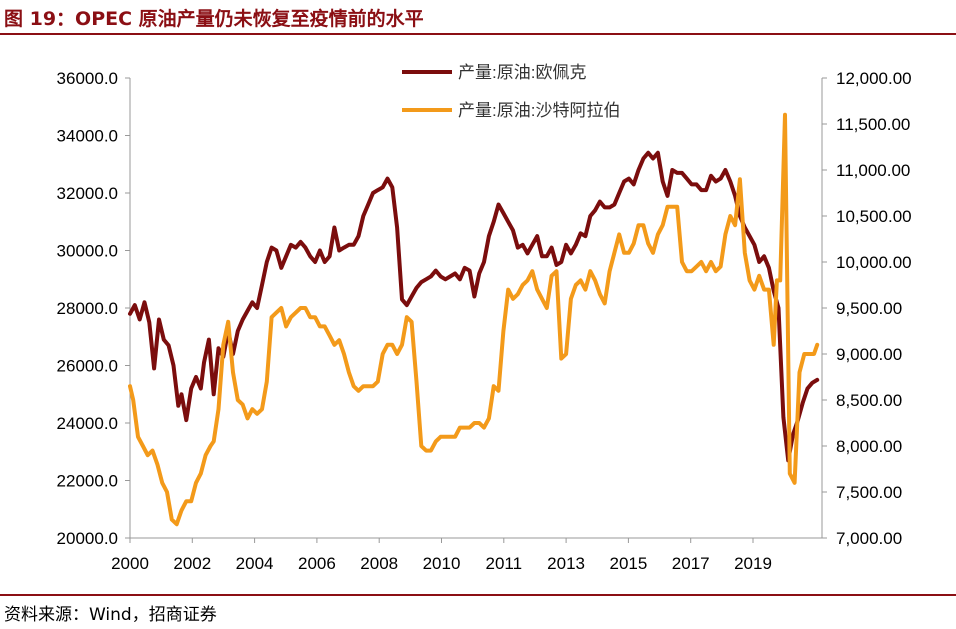 Image resolution: width=956 pixels, height=629 pixels. What do you see at coordinates (87, 481) in the screenshot?
I see `left-tick-label: 22000.0` at bounding box center [87, 481].